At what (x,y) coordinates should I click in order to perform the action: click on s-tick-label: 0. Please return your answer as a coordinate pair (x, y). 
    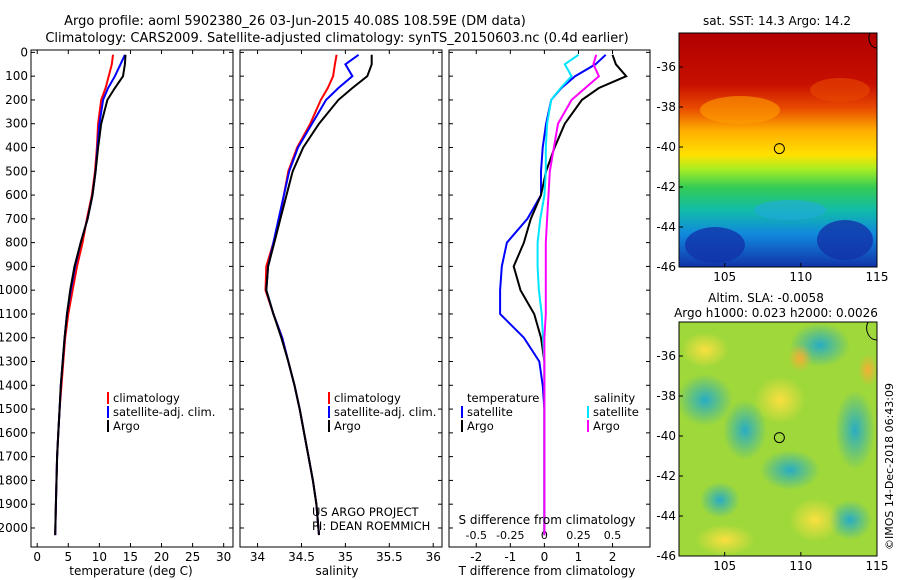
    Looking at the image, I should click on (544, 535).